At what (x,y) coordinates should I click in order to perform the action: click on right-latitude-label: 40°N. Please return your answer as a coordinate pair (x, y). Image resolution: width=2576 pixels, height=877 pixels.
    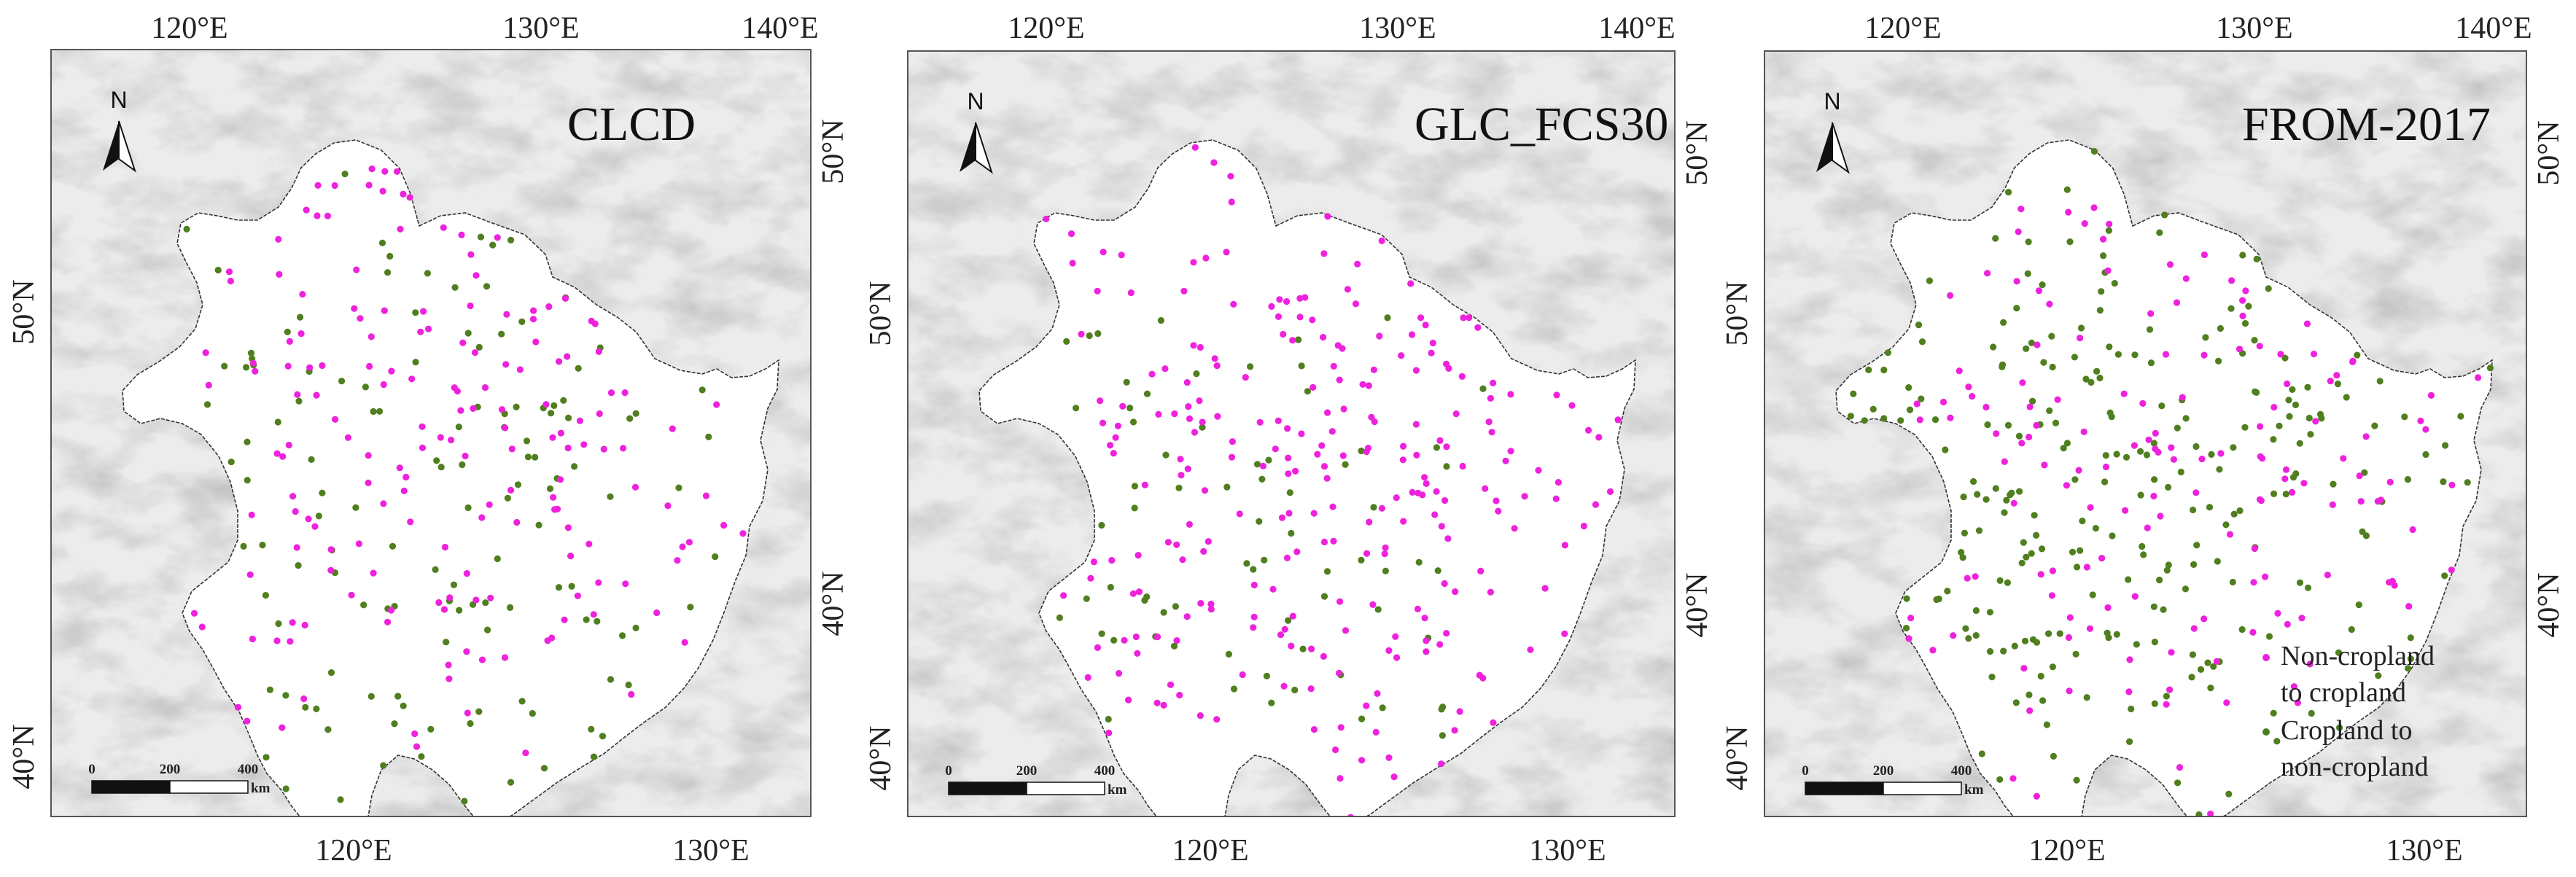
    Looking at the image, I should click on (1698, 604).